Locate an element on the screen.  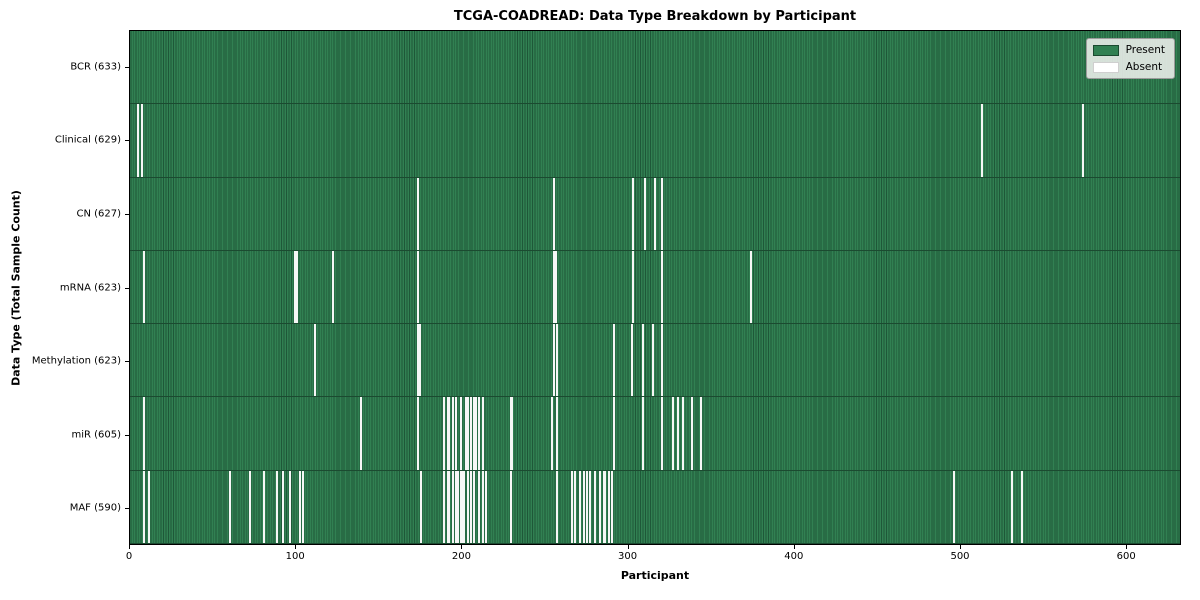
y-tick-label-Clinical: Clinical (629) is located at coordinates (87, 140).